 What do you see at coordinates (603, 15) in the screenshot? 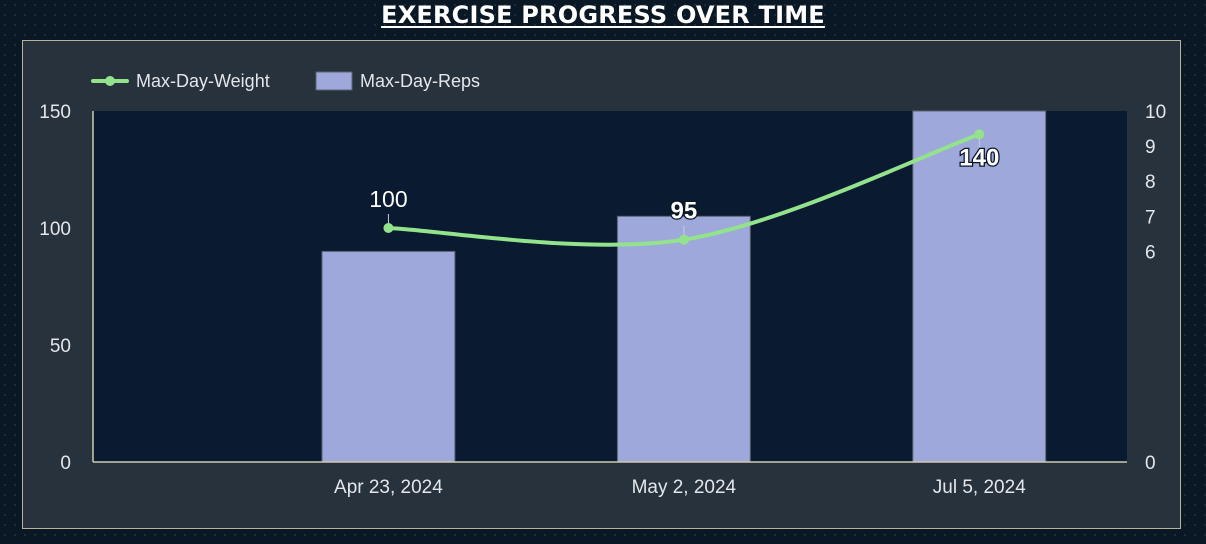
I see `page-title: EXERCISE PROGRESS OVER TIME` at bounding box center [603, 15].